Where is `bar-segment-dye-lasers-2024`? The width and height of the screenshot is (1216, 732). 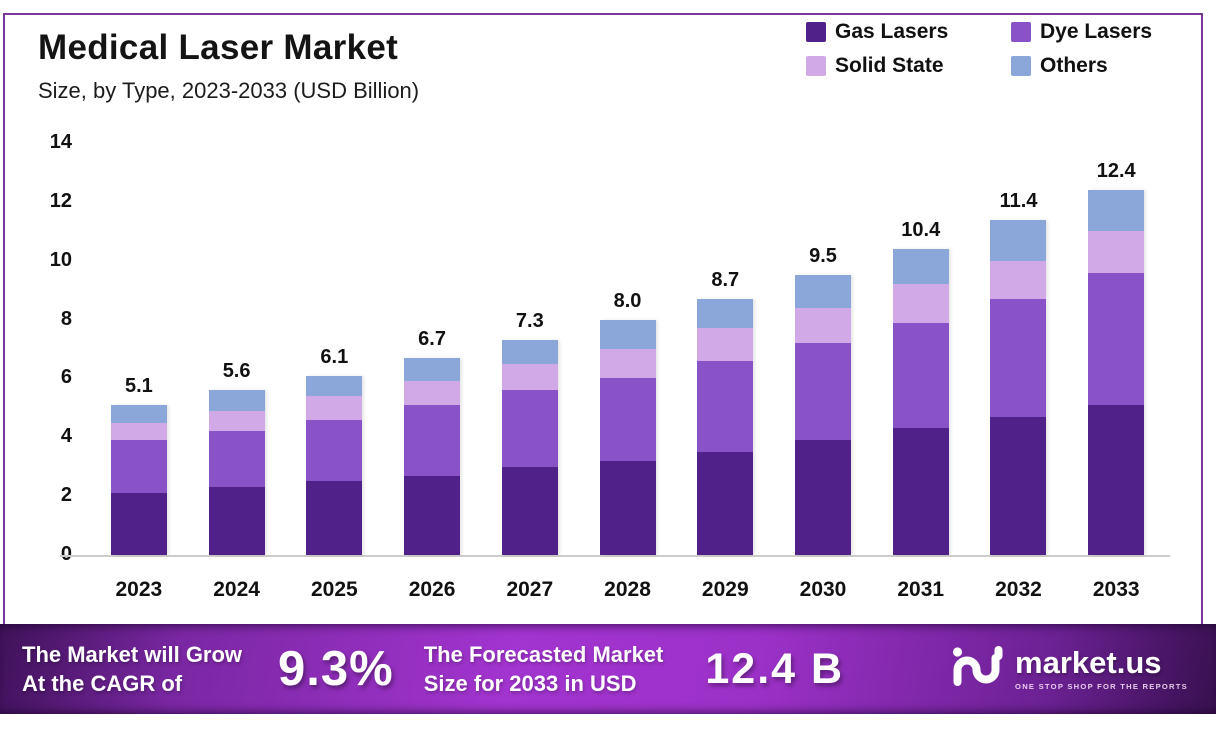
bar-segment-dye-lasers-2024 is located at coordinates (236, 459).